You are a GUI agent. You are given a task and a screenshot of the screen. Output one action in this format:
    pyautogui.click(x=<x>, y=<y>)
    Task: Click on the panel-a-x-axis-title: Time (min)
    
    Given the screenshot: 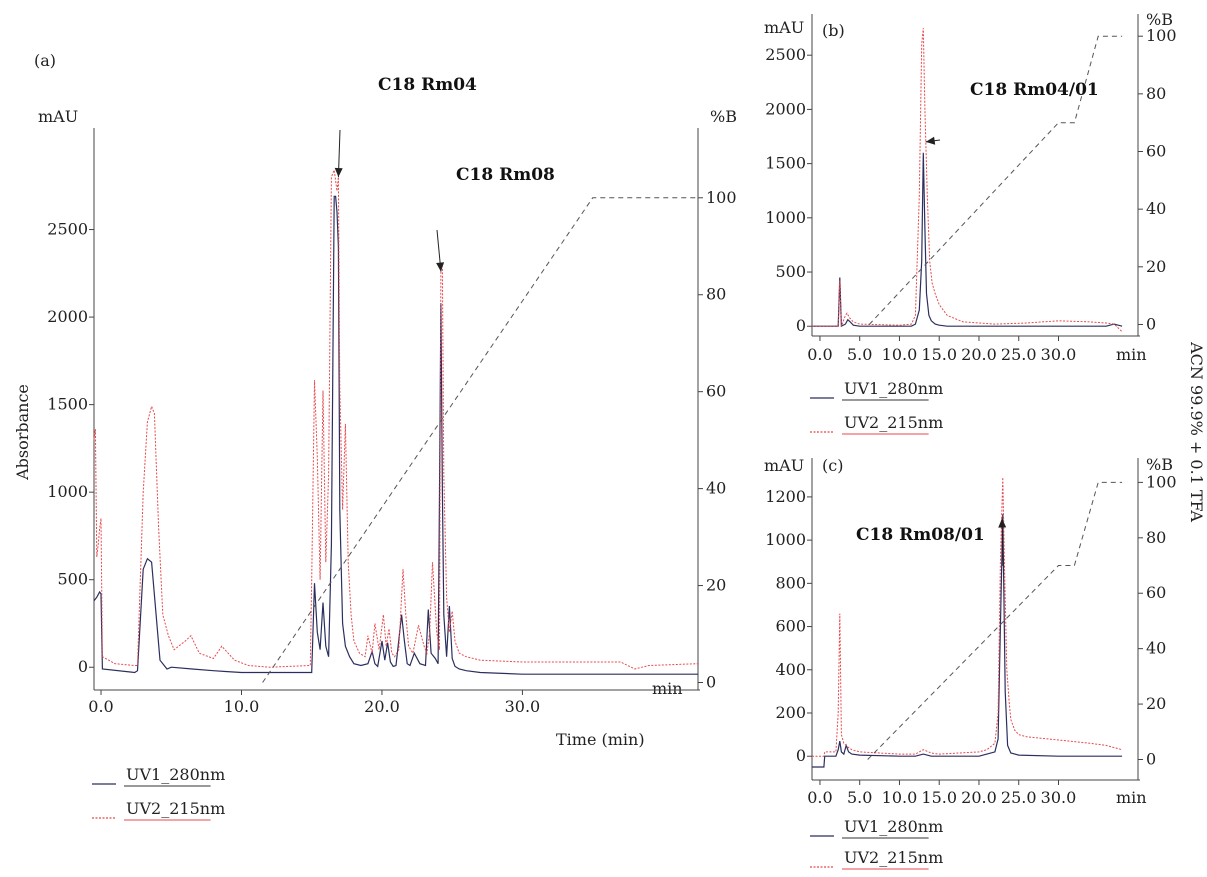 What is the action you would take?
    pyautogui.click(x=600, y=739)
    